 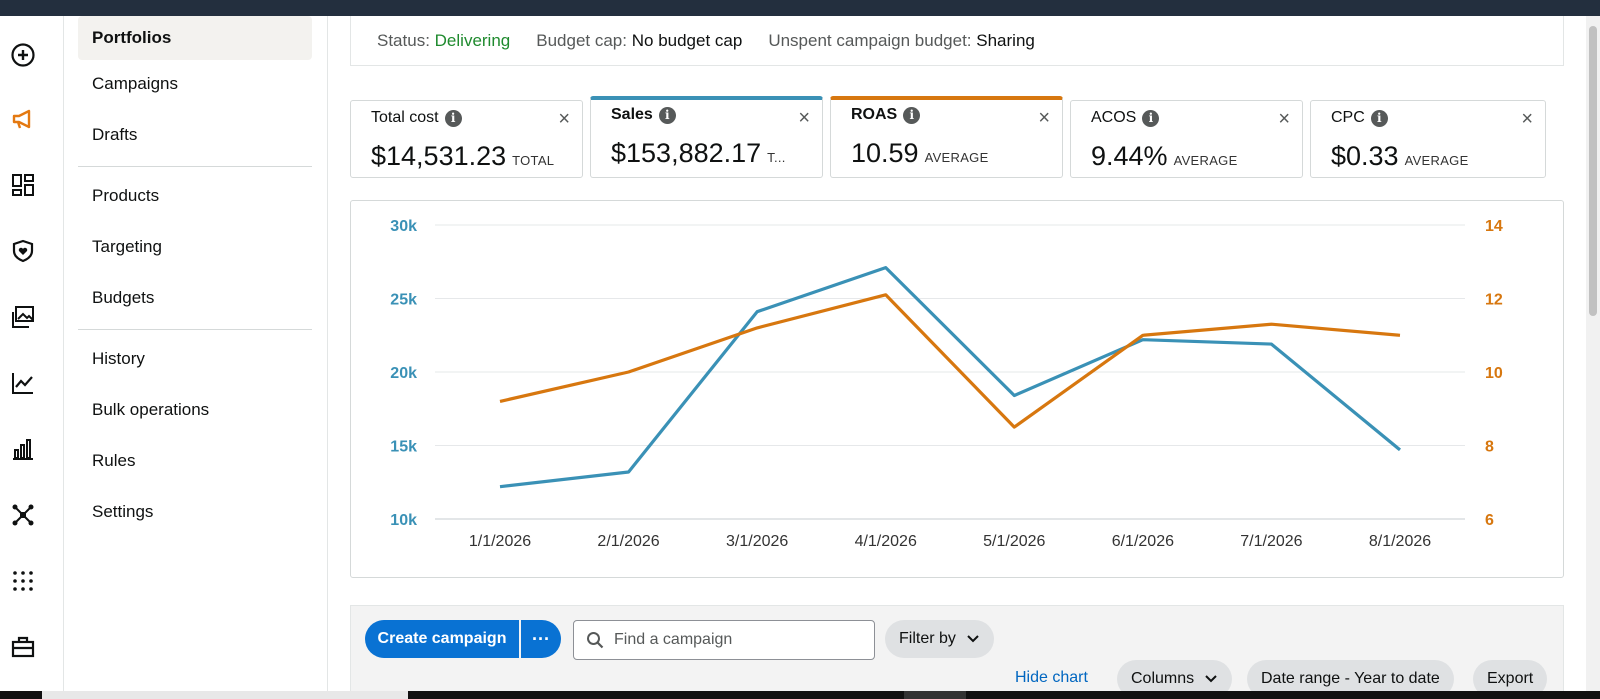 What do you see at coordinates (1593, 171) in the screenshot?
I see `scrollbar-thumb` at bounding box center [1593, 171].